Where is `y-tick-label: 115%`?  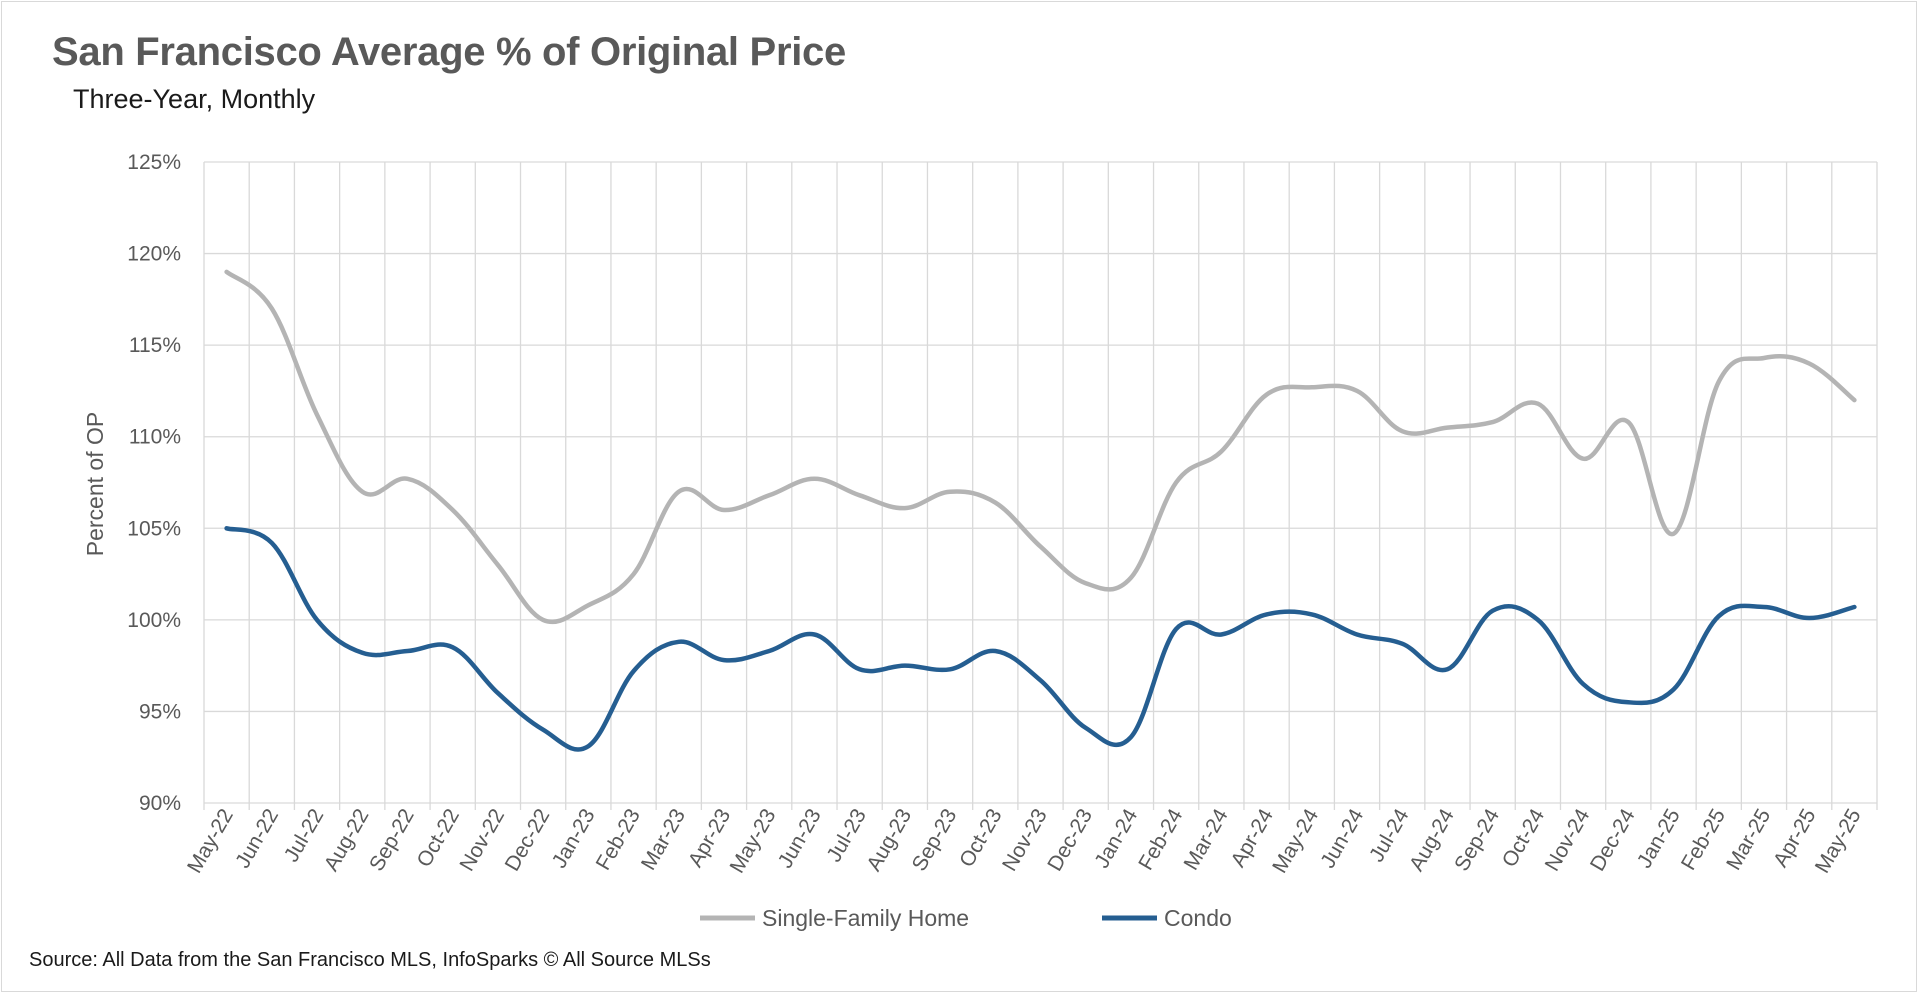 y-tick-label: 115% is located at coordinates (155, 345).